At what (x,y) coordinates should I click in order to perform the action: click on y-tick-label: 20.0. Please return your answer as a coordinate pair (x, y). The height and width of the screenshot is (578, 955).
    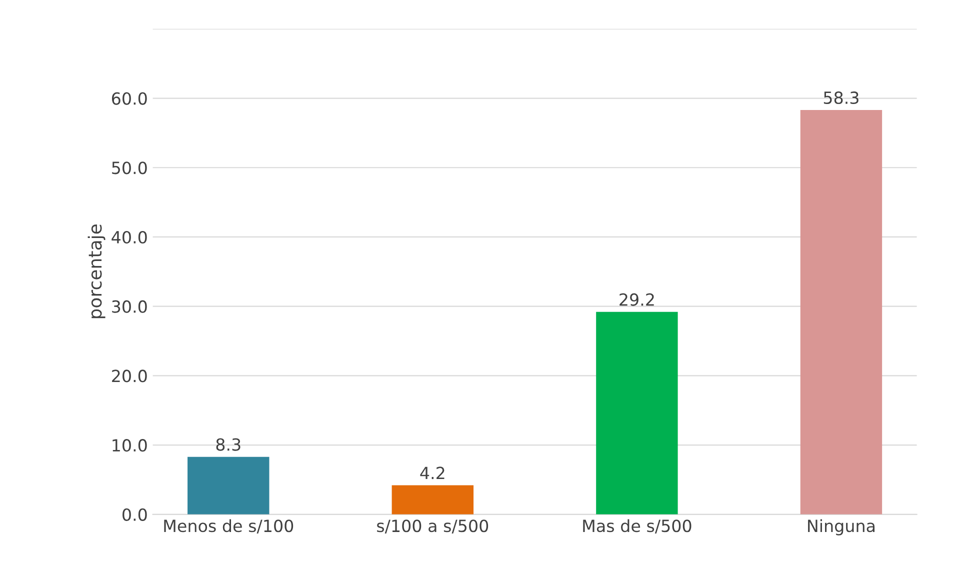
    Looking at the image, I should click on (129, 376).